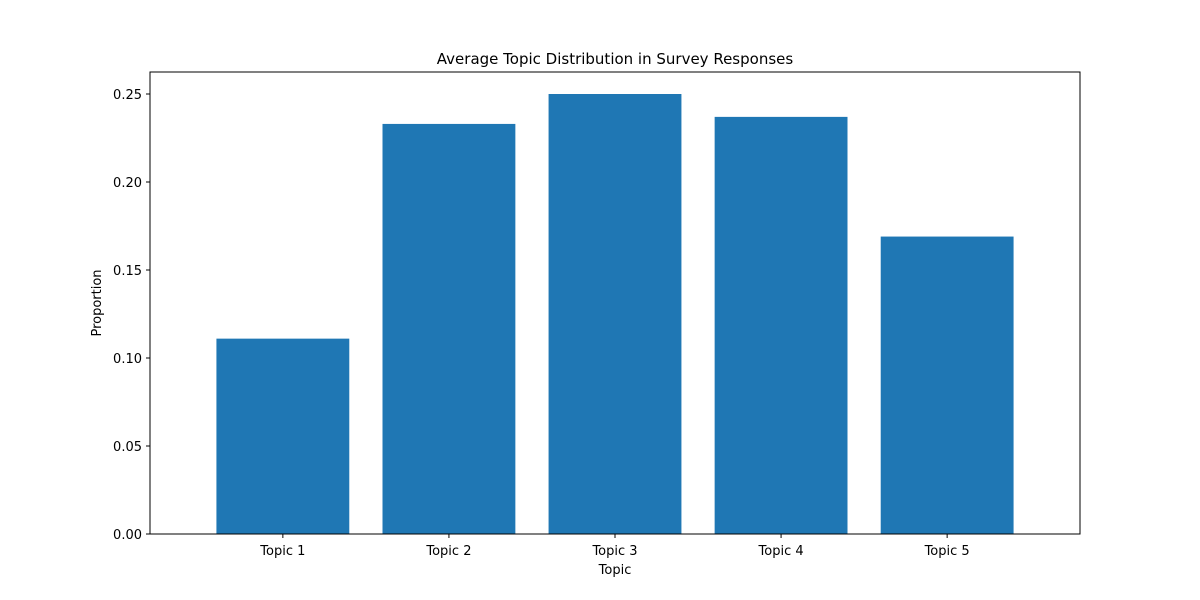  What do you see at coordinates (448, 551) in the screenshot?
I see `x-tick-label: Topic 2` at bounding box center [448, 551].